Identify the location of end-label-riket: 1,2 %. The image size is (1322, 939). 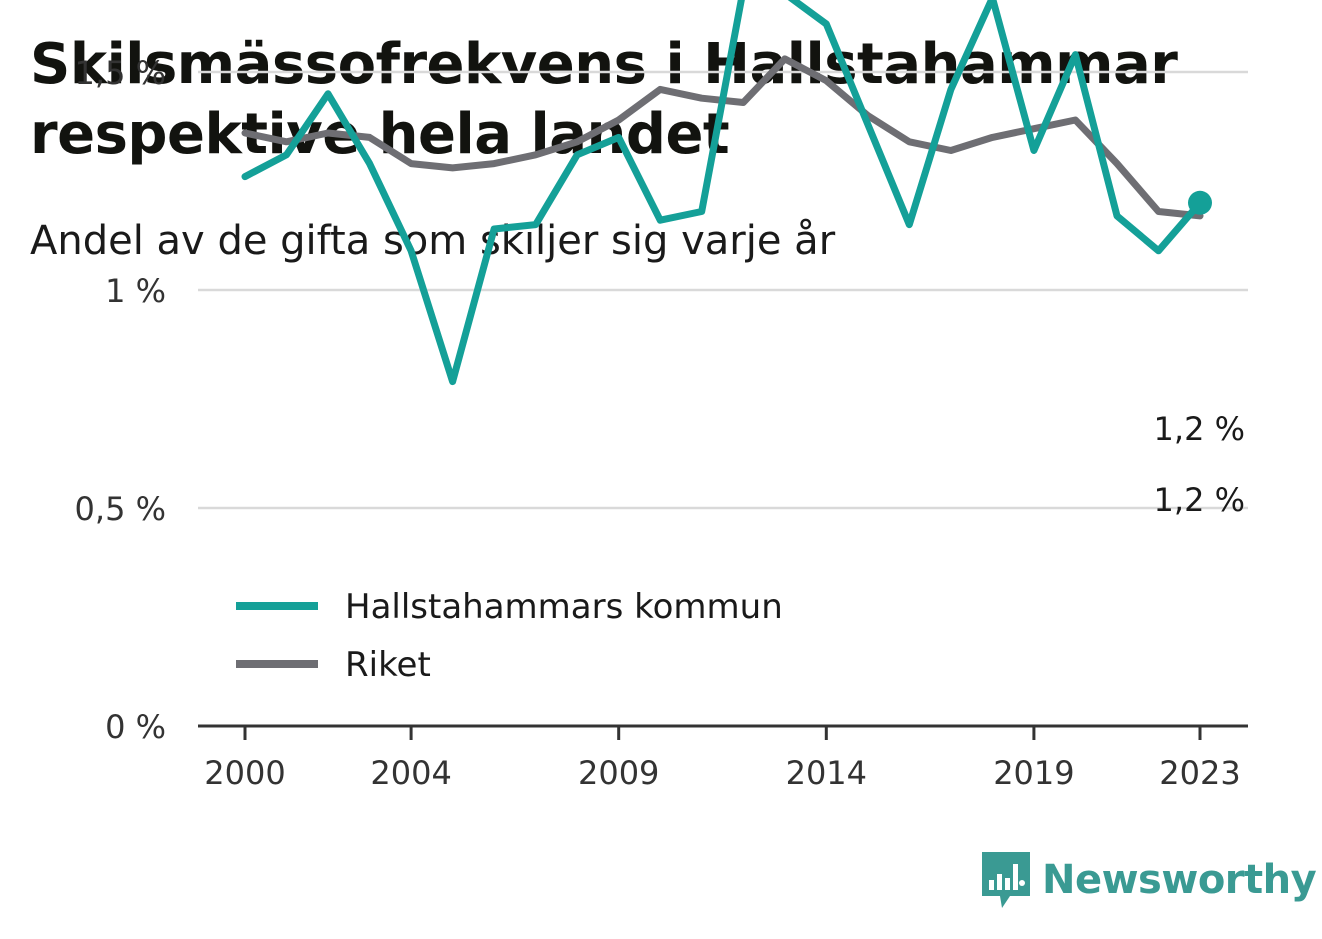
(1199, 500).